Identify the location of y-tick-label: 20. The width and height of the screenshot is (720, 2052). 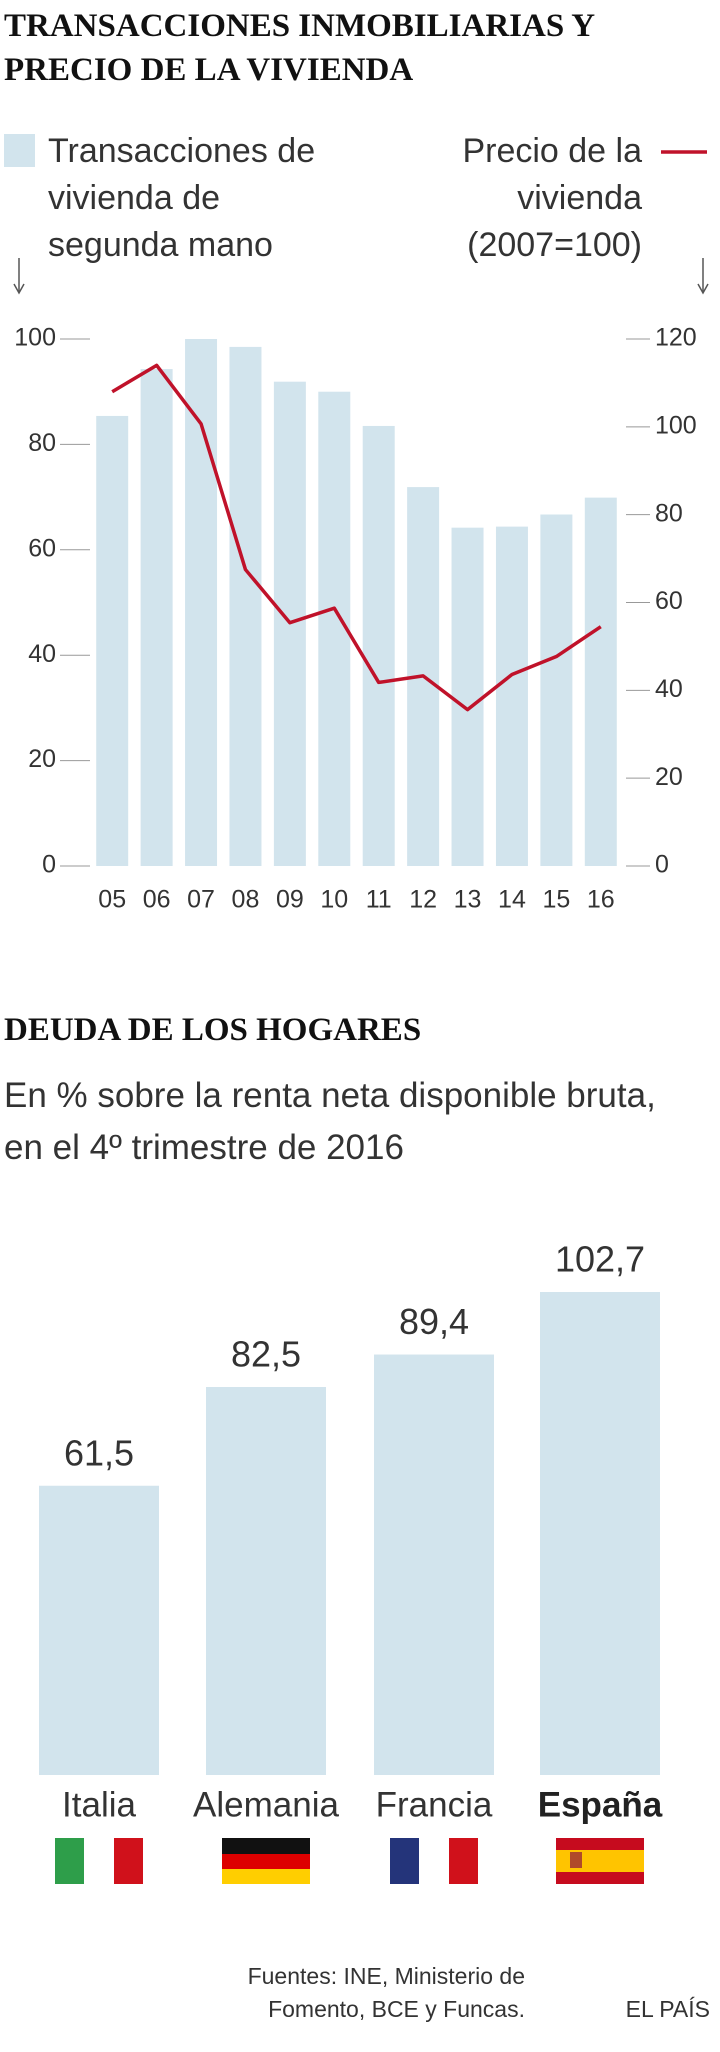
(42, 759).